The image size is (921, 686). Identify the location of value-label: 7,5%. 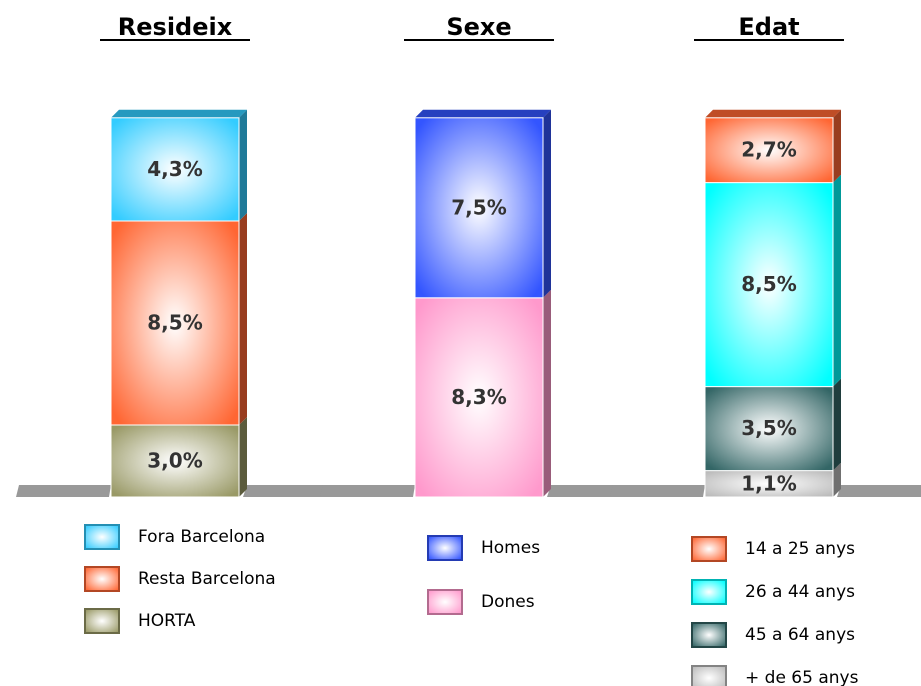
(478, 207).